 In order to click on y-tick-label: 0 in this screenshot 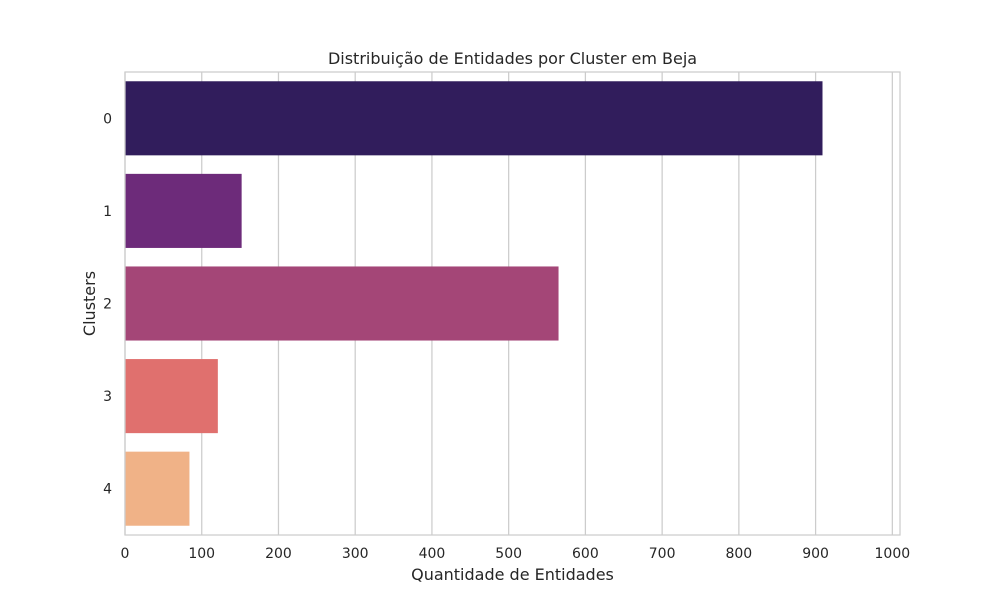, I will do `click(107, 119)`.